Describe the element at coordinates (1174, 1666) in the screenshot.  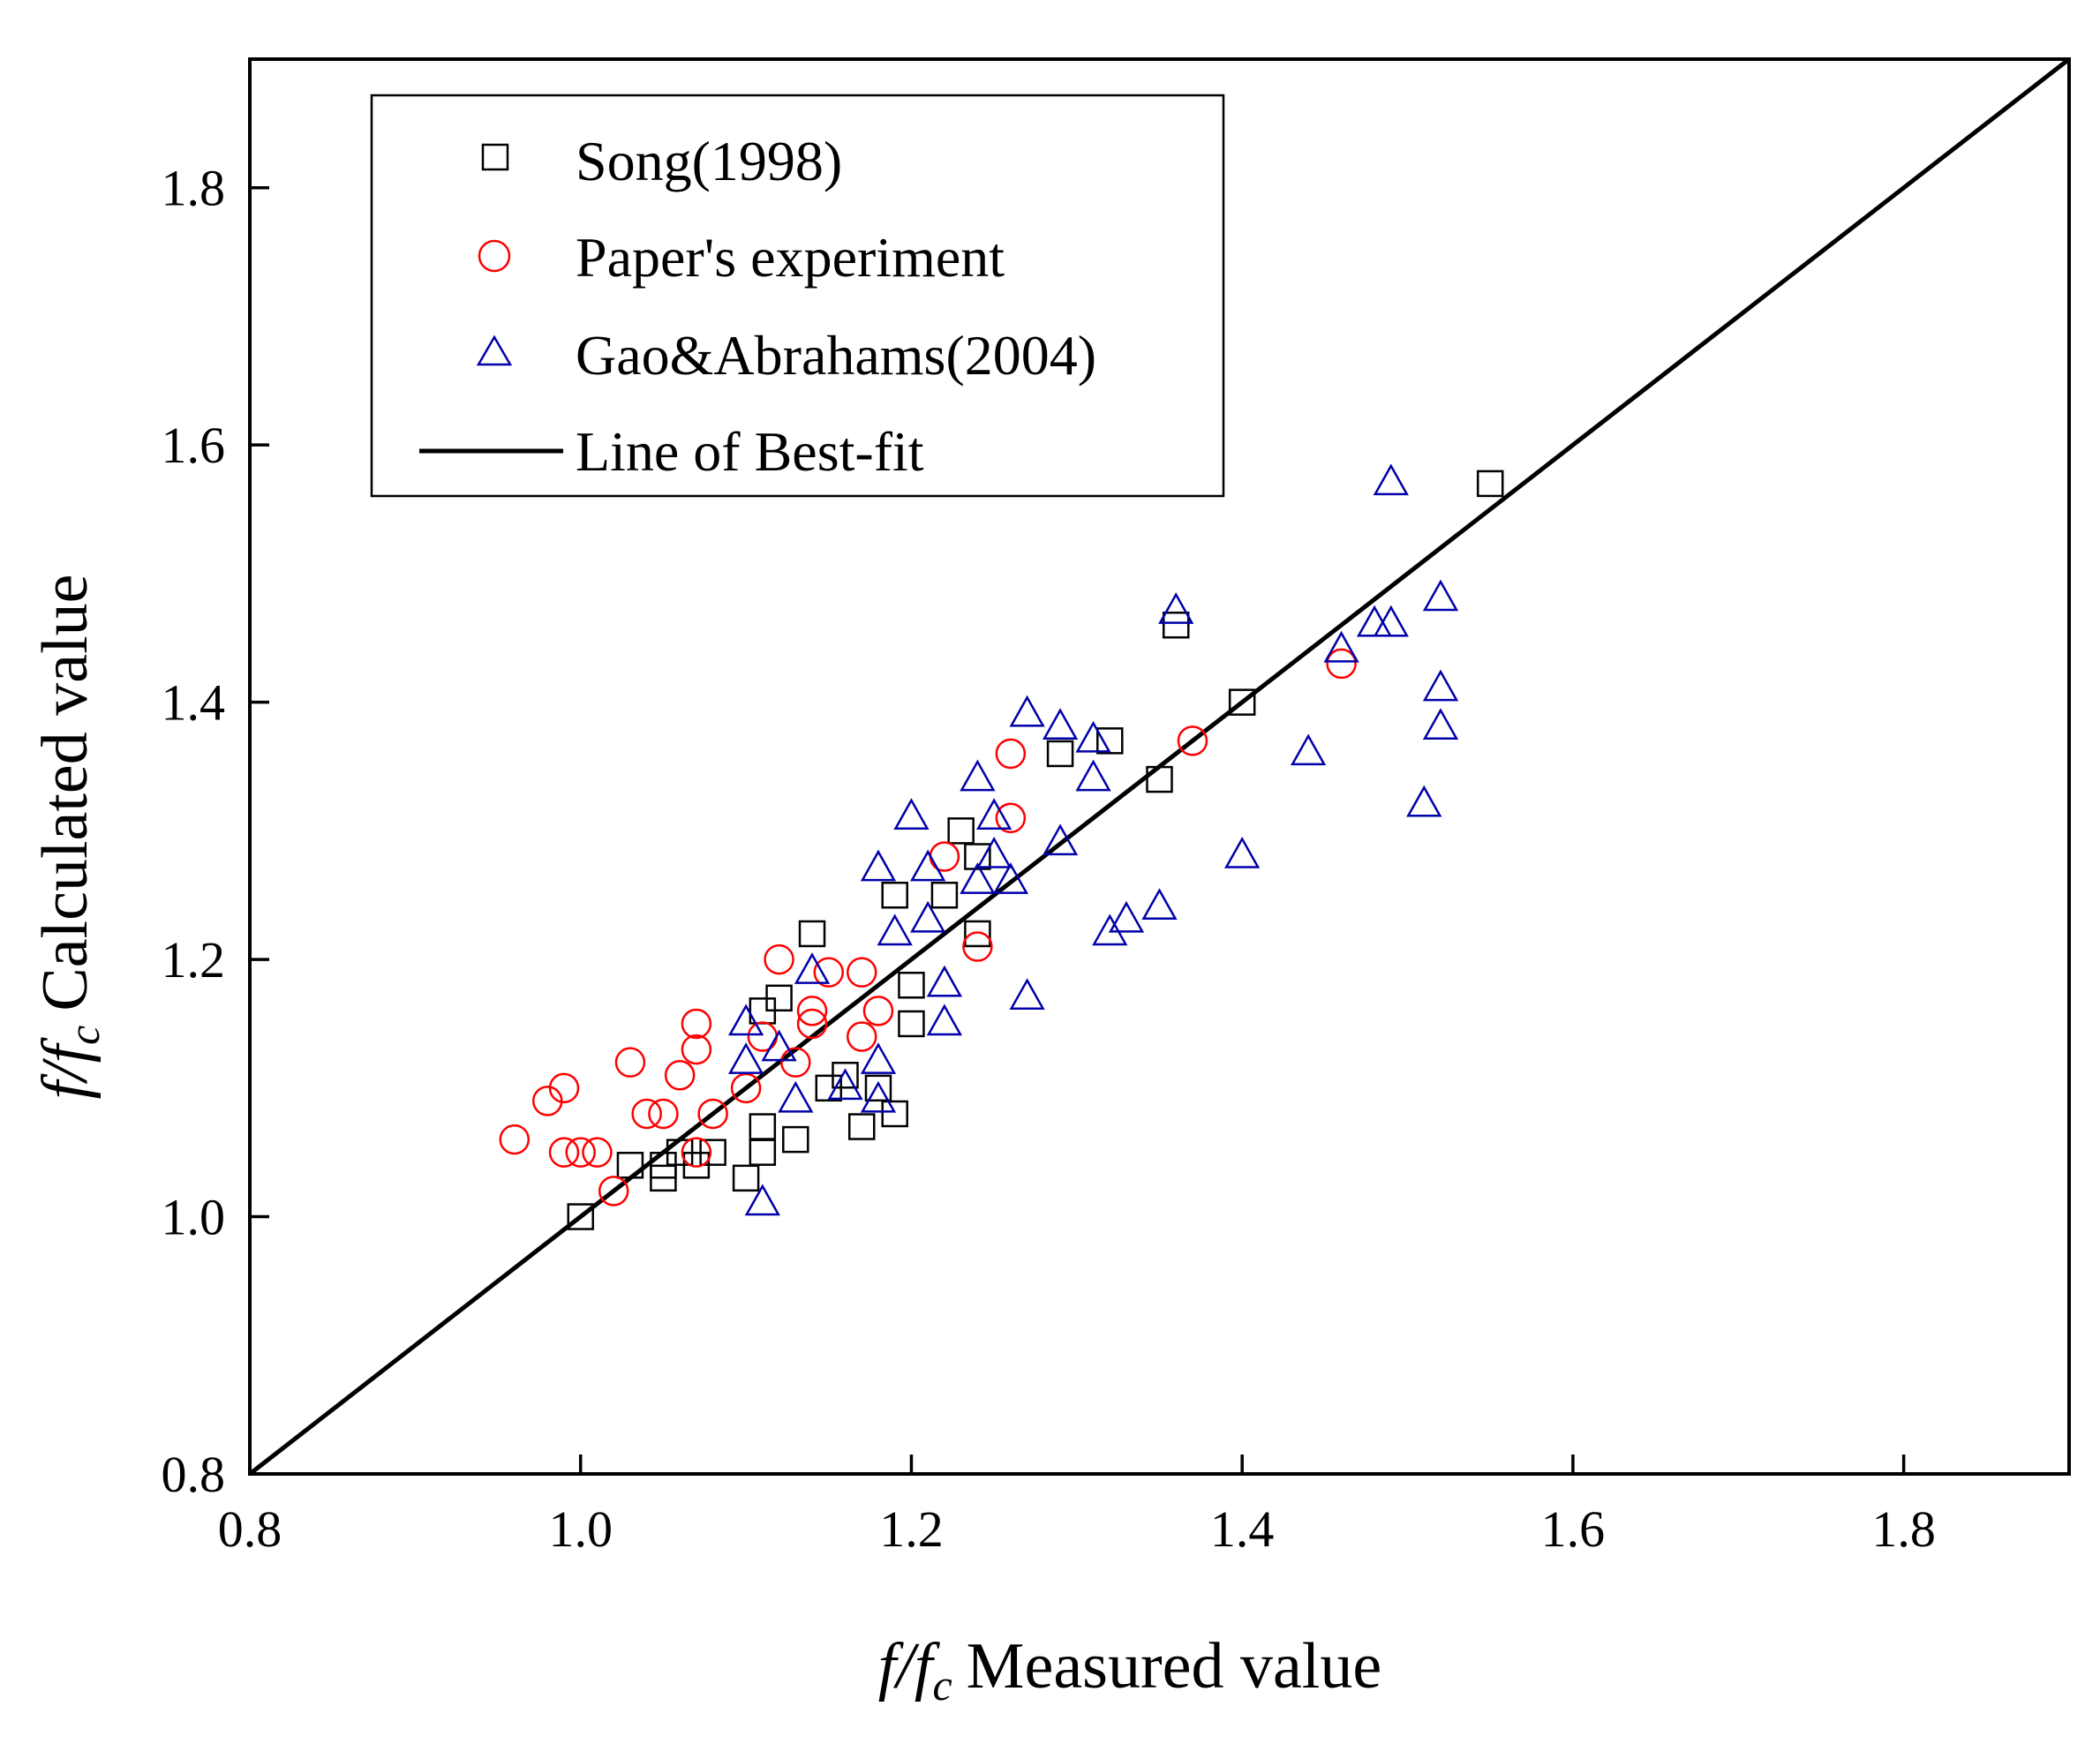
I see `x-axis-text: Measured value` at that location.